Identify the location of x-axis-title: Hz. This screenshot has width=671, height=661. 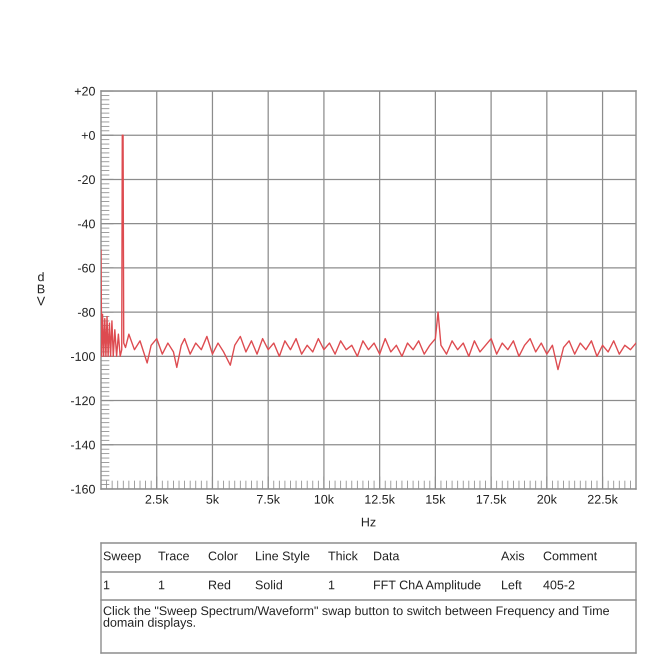
(369, 522).